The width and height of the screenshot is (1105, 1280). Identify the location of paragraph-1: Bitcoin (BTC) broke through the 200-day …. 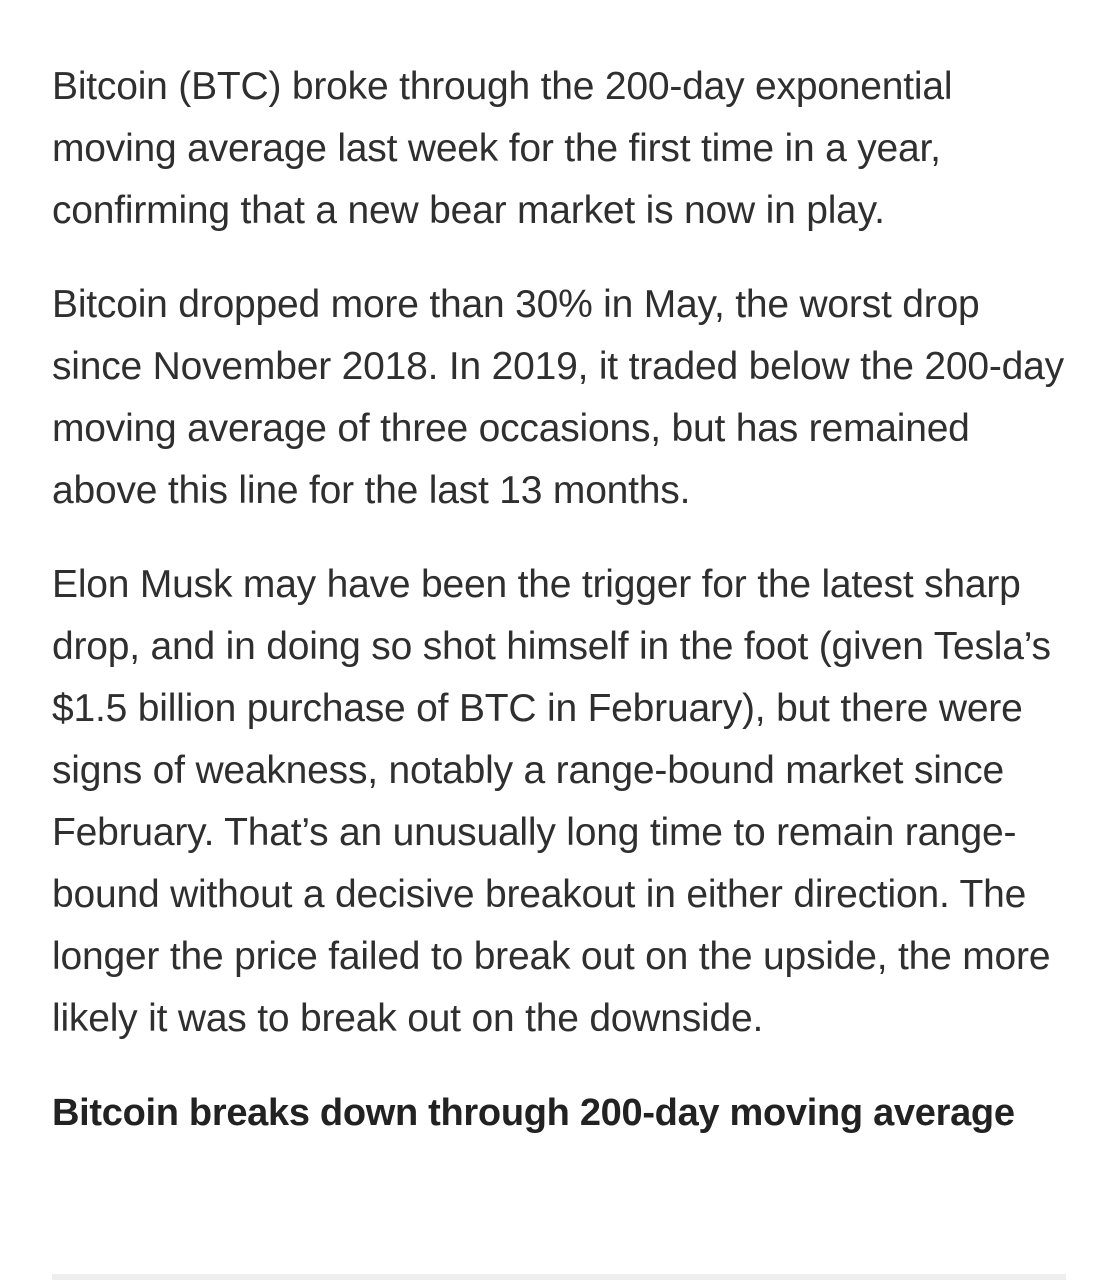
(502, 148).